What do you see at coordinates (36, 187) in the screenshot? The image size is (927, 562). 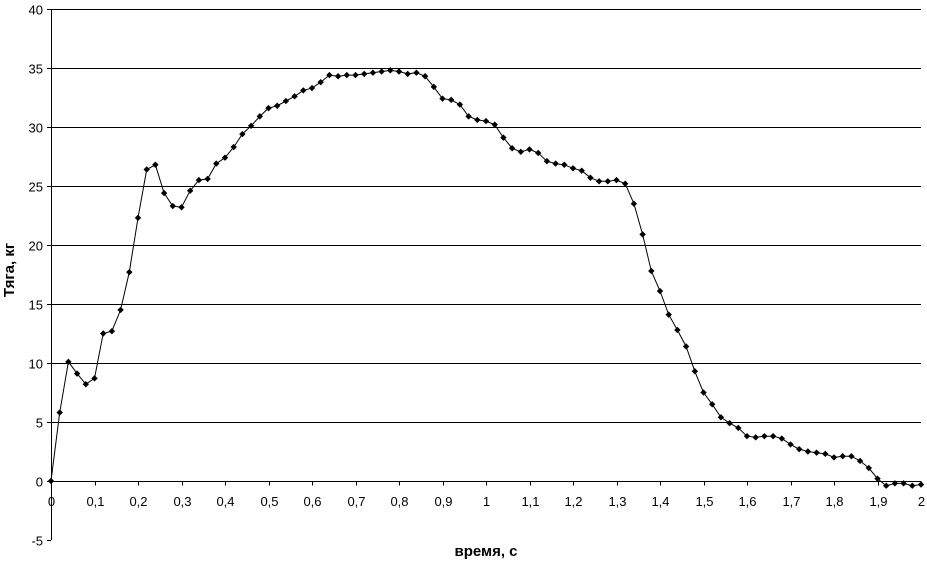 I see `y-tick-label: 25` at bounding box center [36, 187].